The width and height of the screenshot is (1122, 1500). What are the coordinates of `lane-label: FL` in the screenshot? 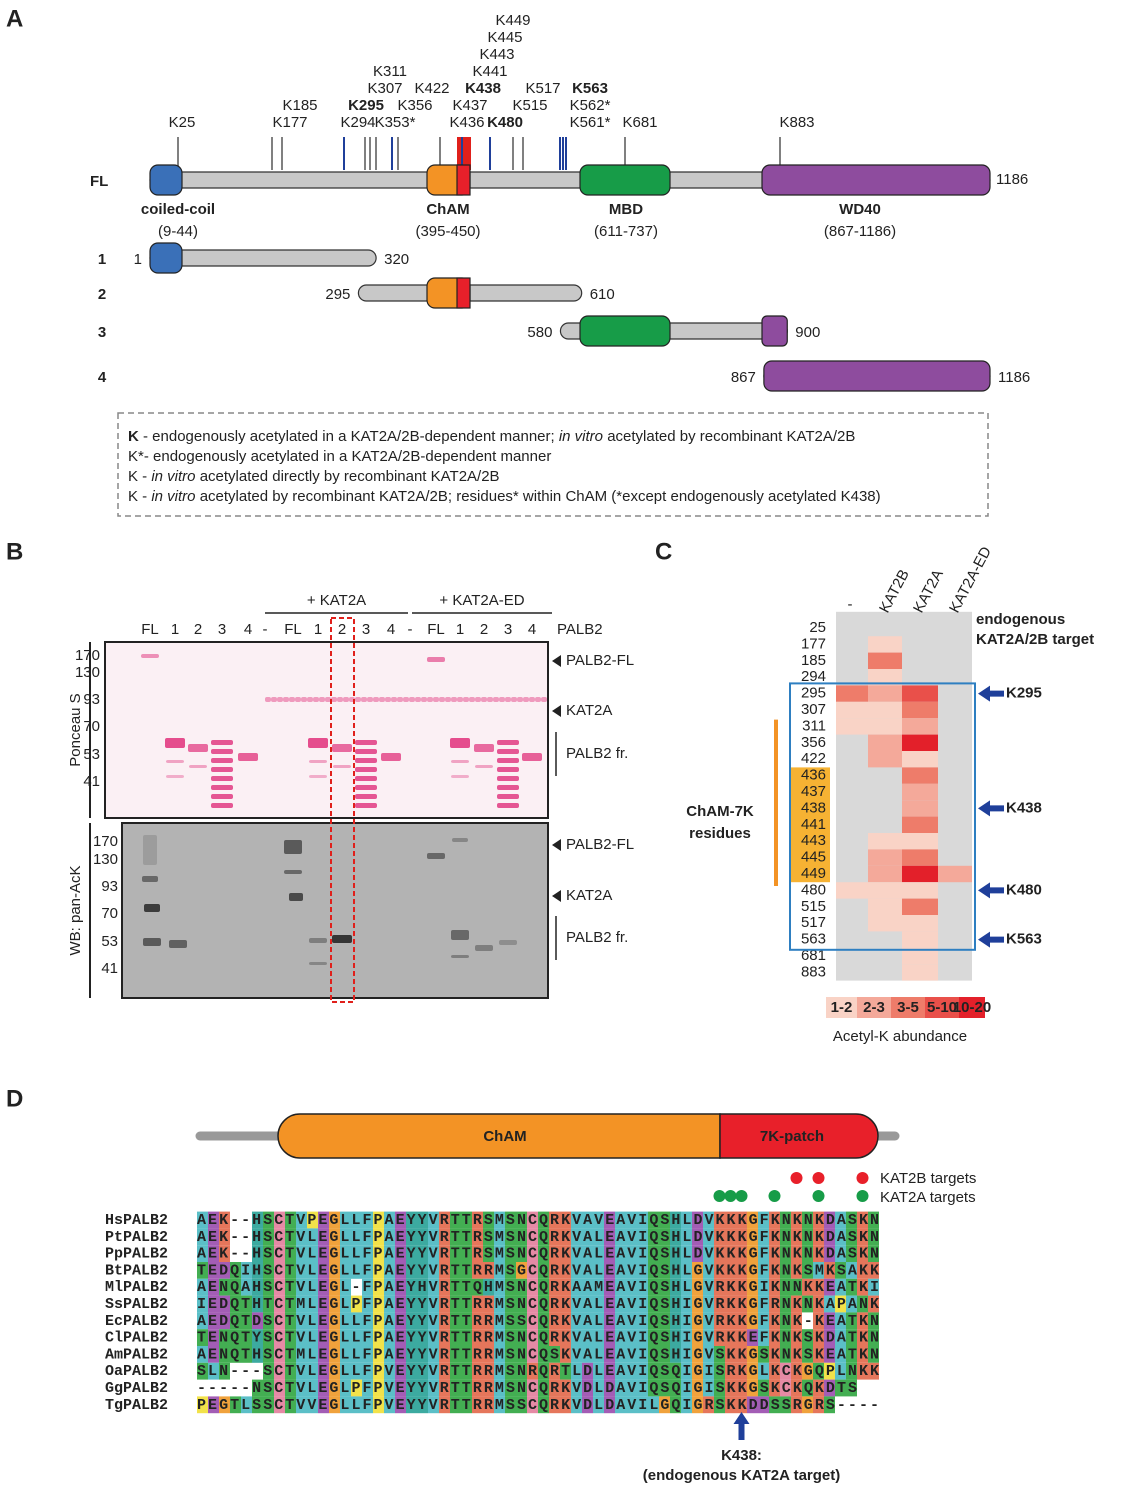 It's located at (436, 629).